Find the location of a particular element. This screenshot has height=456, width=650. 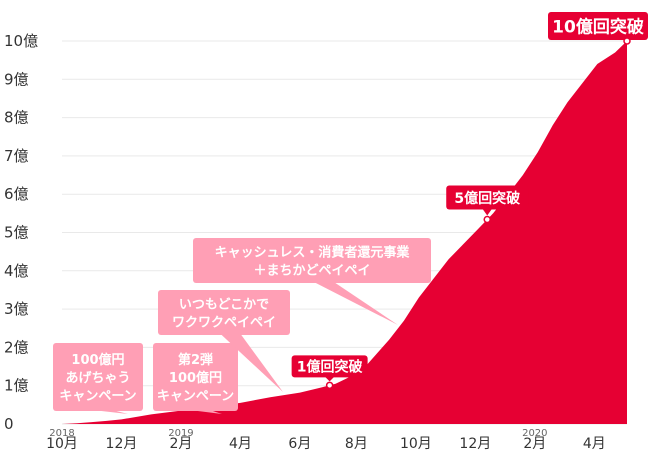

milestone-callout: 1億回突破 is located at coordinates (329, 372).